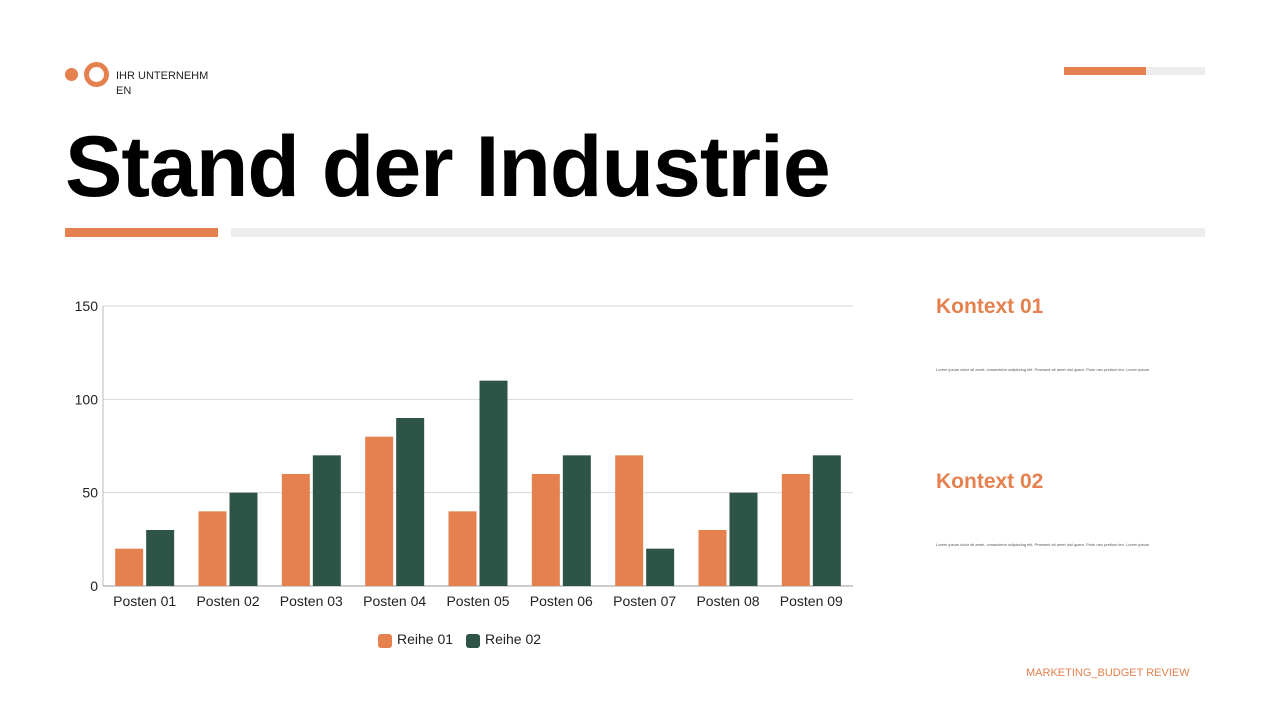 The height and width of the screenshot is (720, 1280). Describe the element at coordinates (1105, 71) in the screenshot. I see `progress-fill` at that location.